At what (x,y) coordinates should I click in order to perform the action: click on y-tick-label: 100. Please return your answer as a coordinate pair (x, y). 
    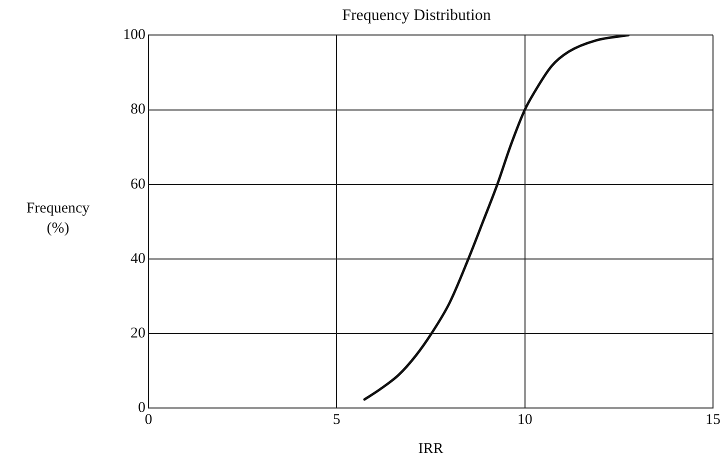
    Looking at the image, I should click on (134, 35).